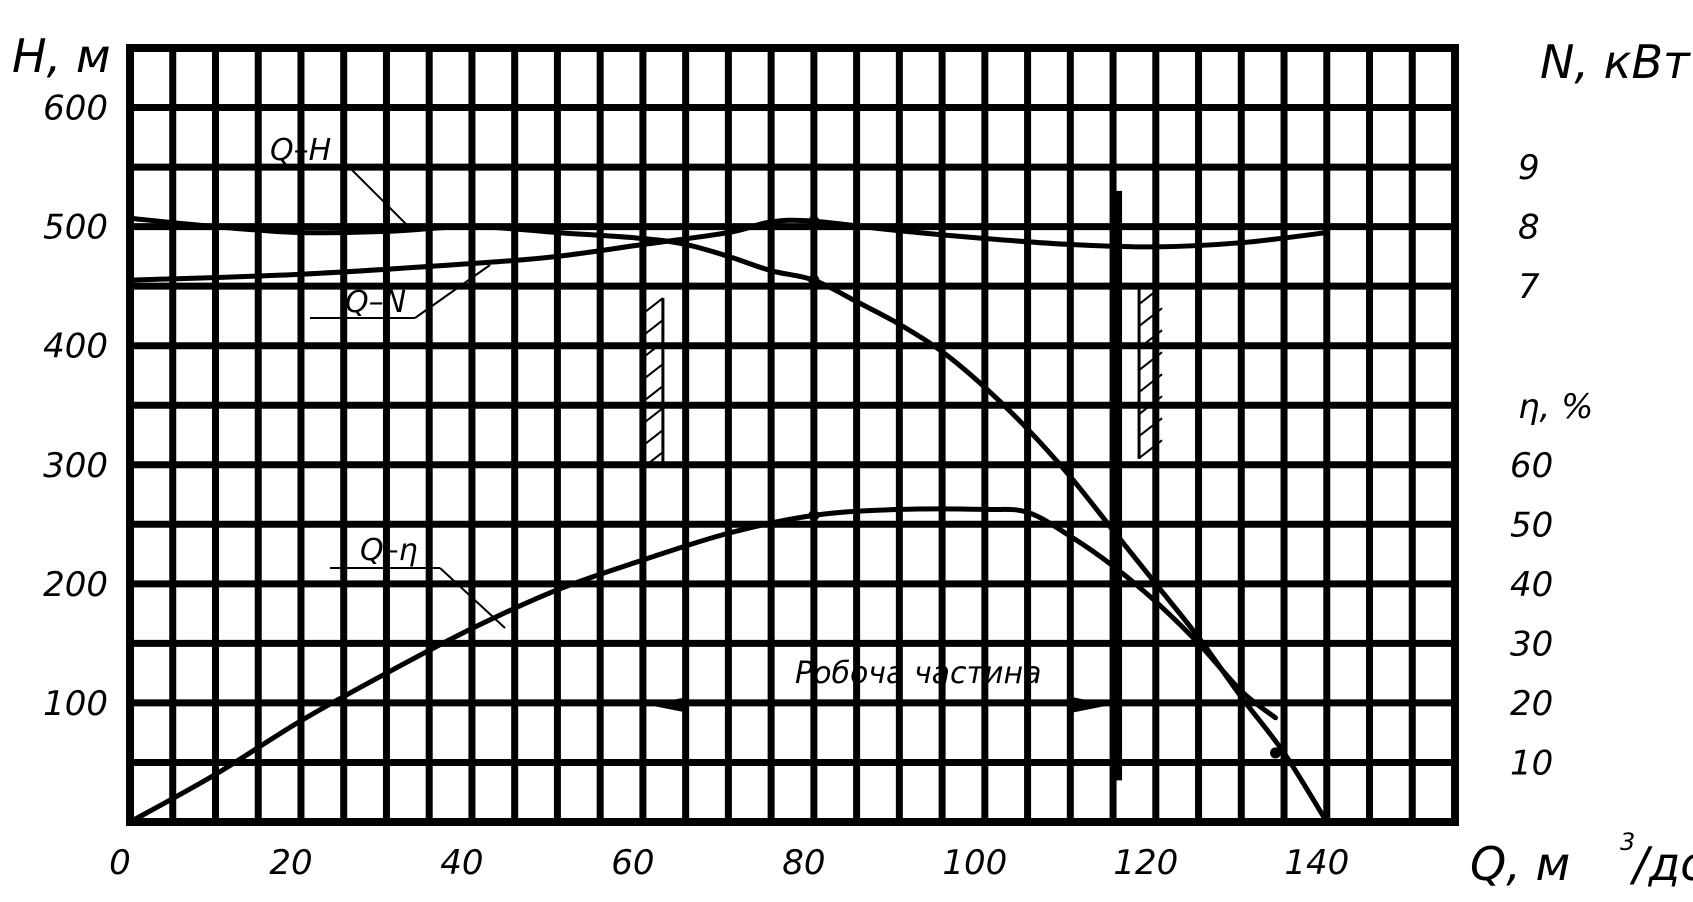 The image size is (1693, 902). Describe the element at coordinates (61, 56) in the screenshot. I see `y-axis-title: H, м` at that location.